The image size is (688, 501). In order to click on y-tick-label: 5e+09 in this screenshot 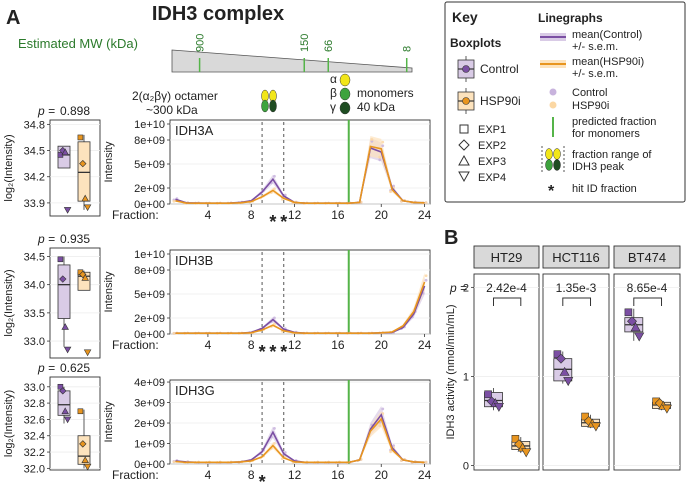, I will do `click(149, 165)`.